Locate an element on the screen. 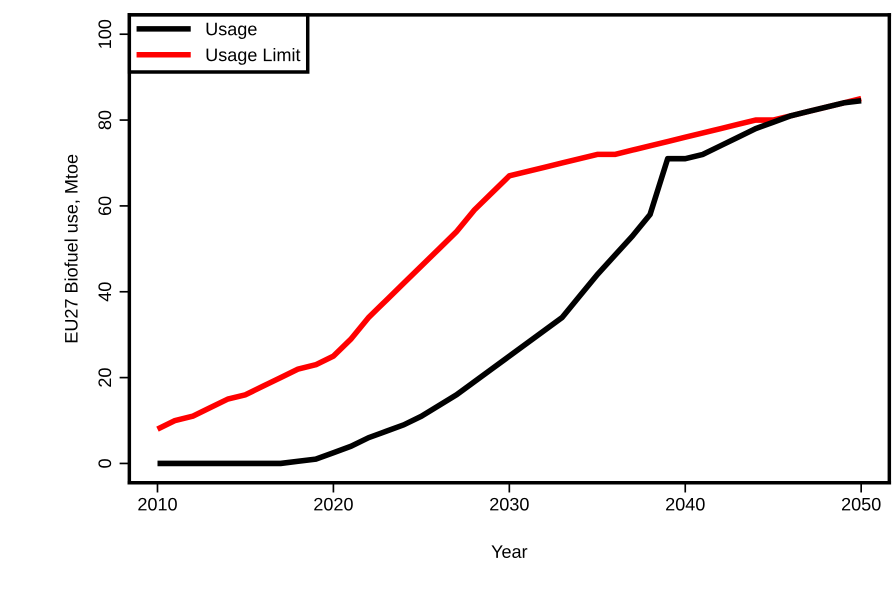  x-axis-title: Year is located at coordinates (509, 551).